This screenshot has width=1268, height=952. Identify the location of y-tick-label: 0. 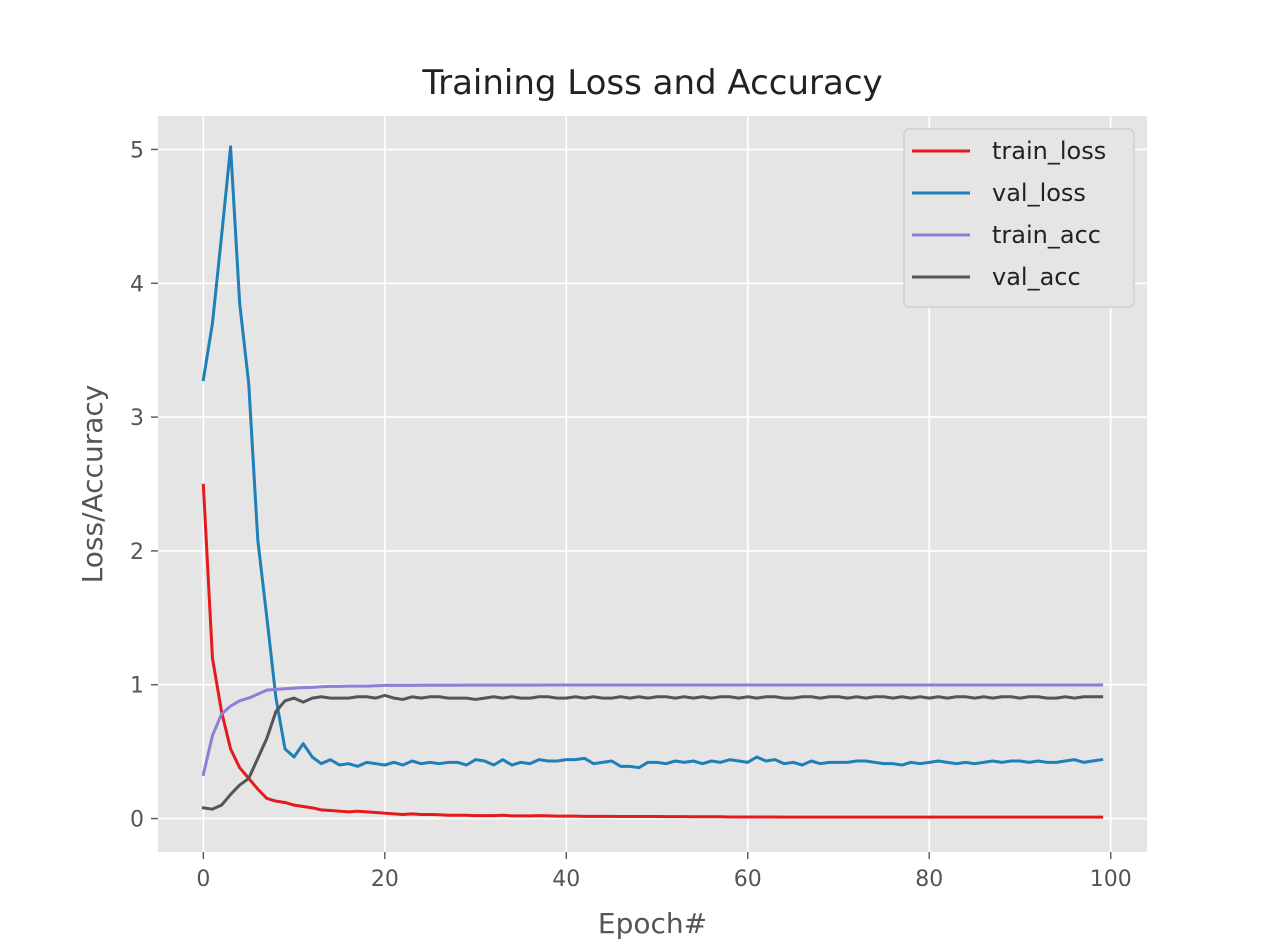
(137, 820).